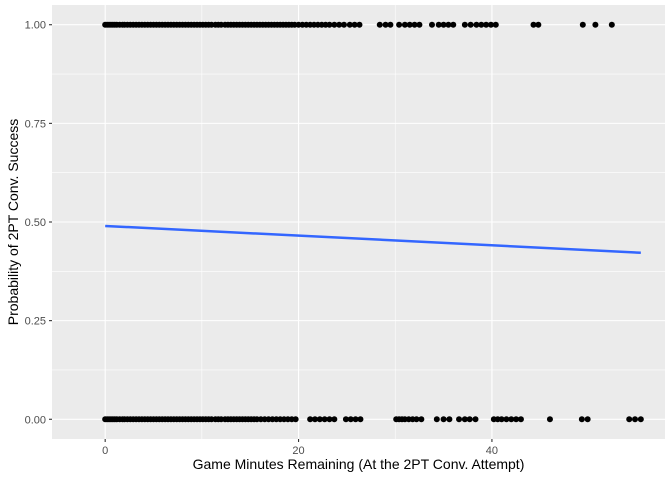 This screenshot has height=480, width=672. I want to click on x-tick-label: 0, so click(105, 451).